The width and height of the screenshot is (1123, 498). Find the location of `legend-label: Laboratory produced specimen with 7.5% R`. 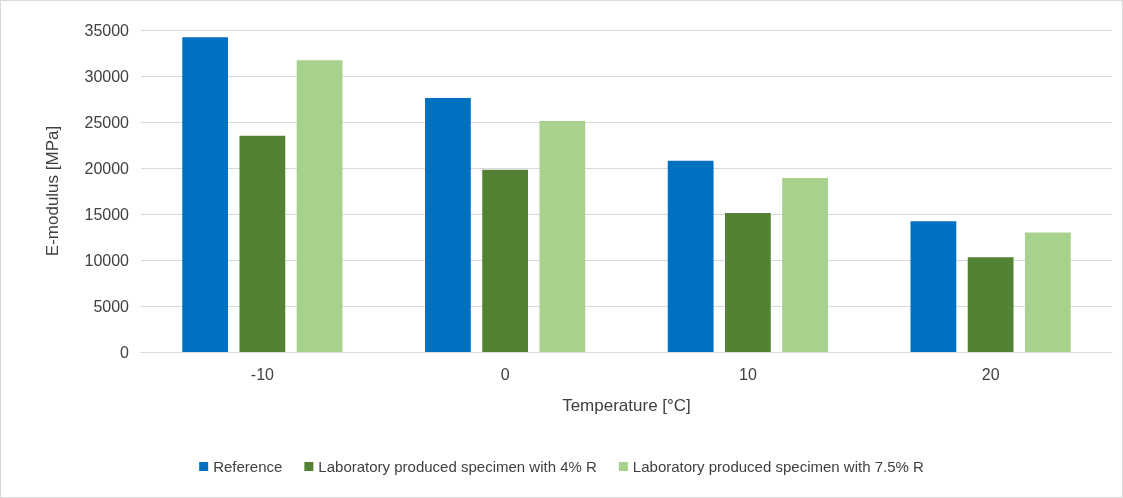

legend-label: Laboratory produced specimen with 7.5% R is located at coordinates (778, 466).